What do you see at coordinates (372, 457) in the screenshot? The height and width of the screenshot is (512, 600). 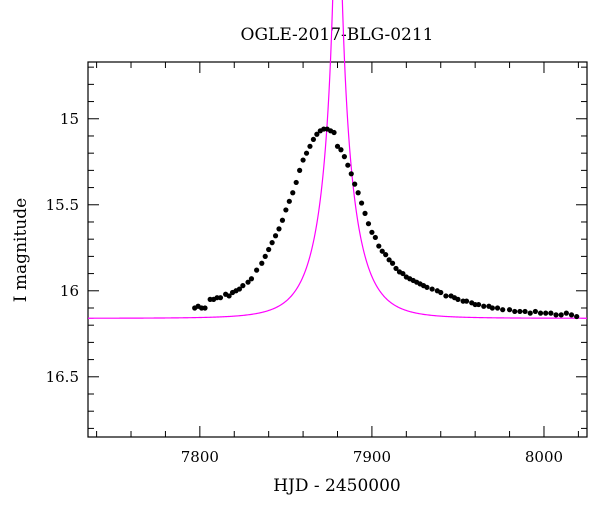 I see `x-tick-label: 7900` at bounding box center [372, 457].